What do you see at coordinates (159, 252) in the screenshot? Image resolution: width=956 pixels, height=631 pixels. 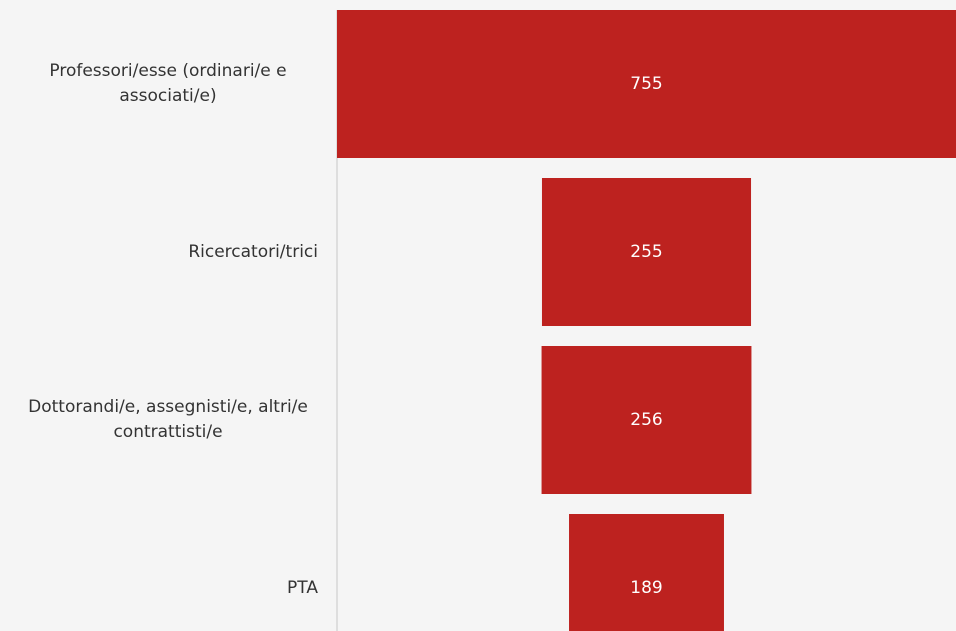 I see `category-label: Ricercatori/trici` at bounding box center [159, 252].